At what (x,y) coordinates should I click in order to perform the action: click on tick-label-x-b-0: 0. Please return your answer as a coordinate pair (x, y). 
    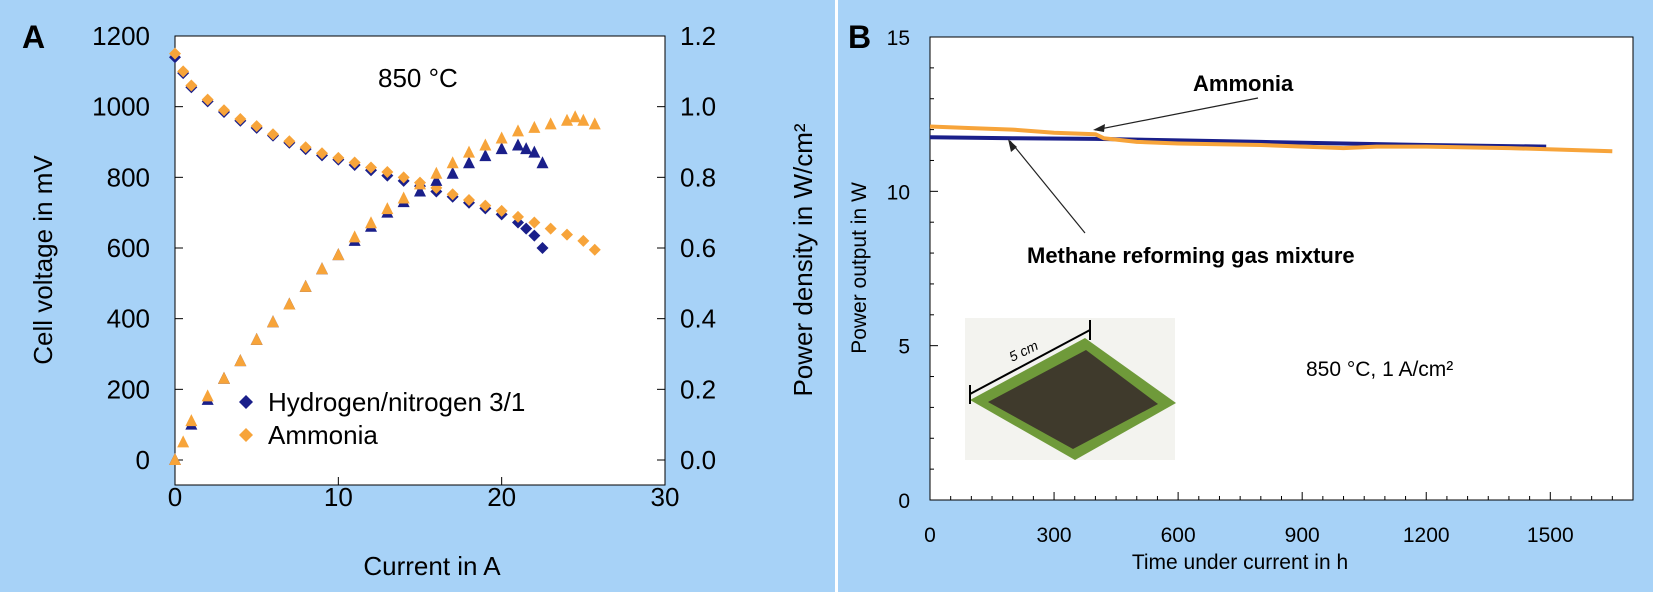
    Looking at the image, I should click on (930, 535).